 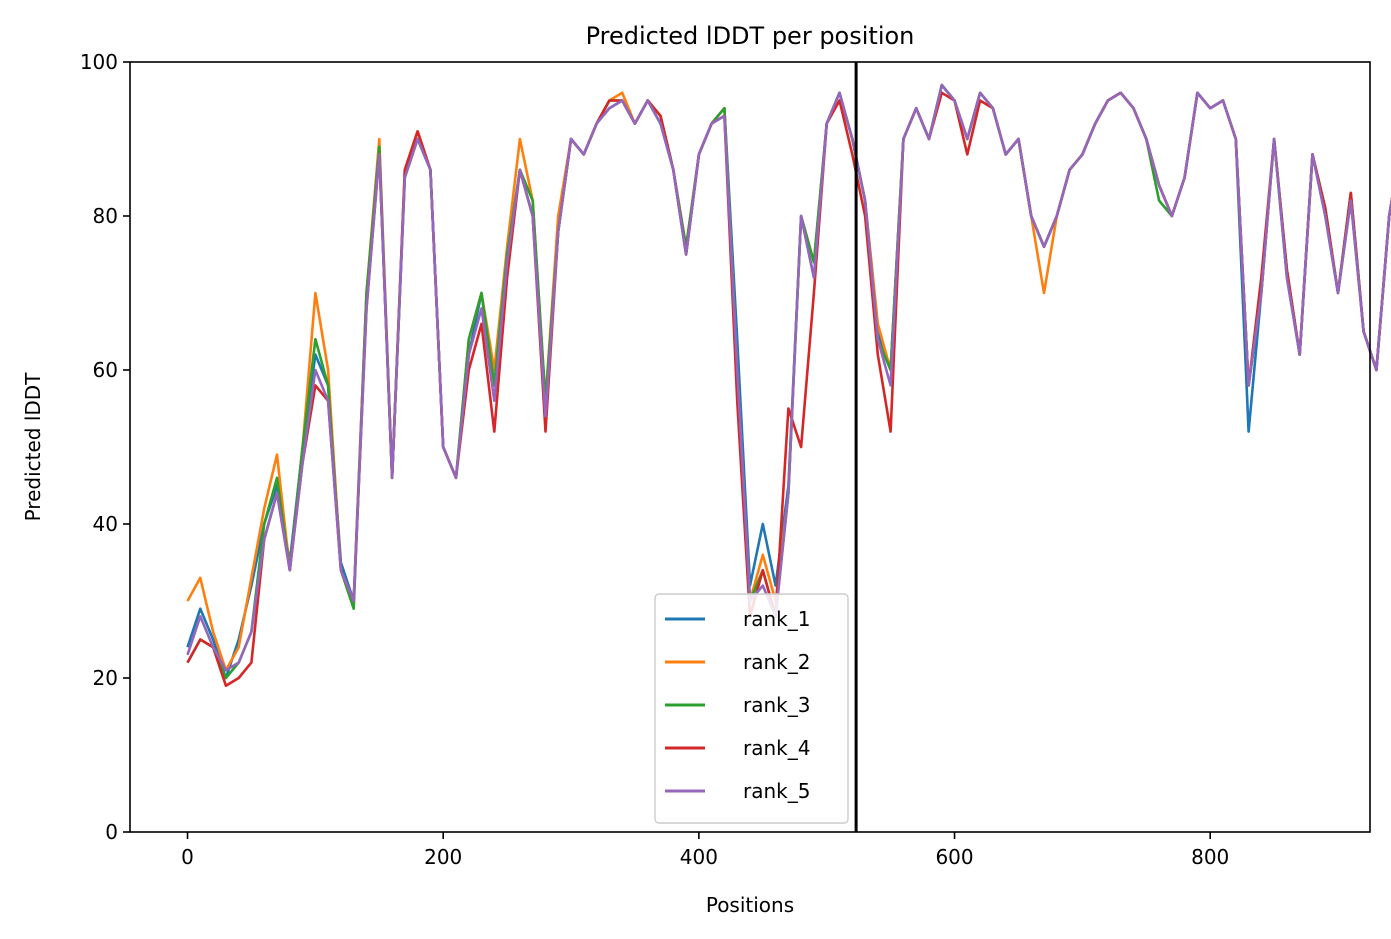 I want to click on legend-label: rank_5, so click(x=776, y=791).